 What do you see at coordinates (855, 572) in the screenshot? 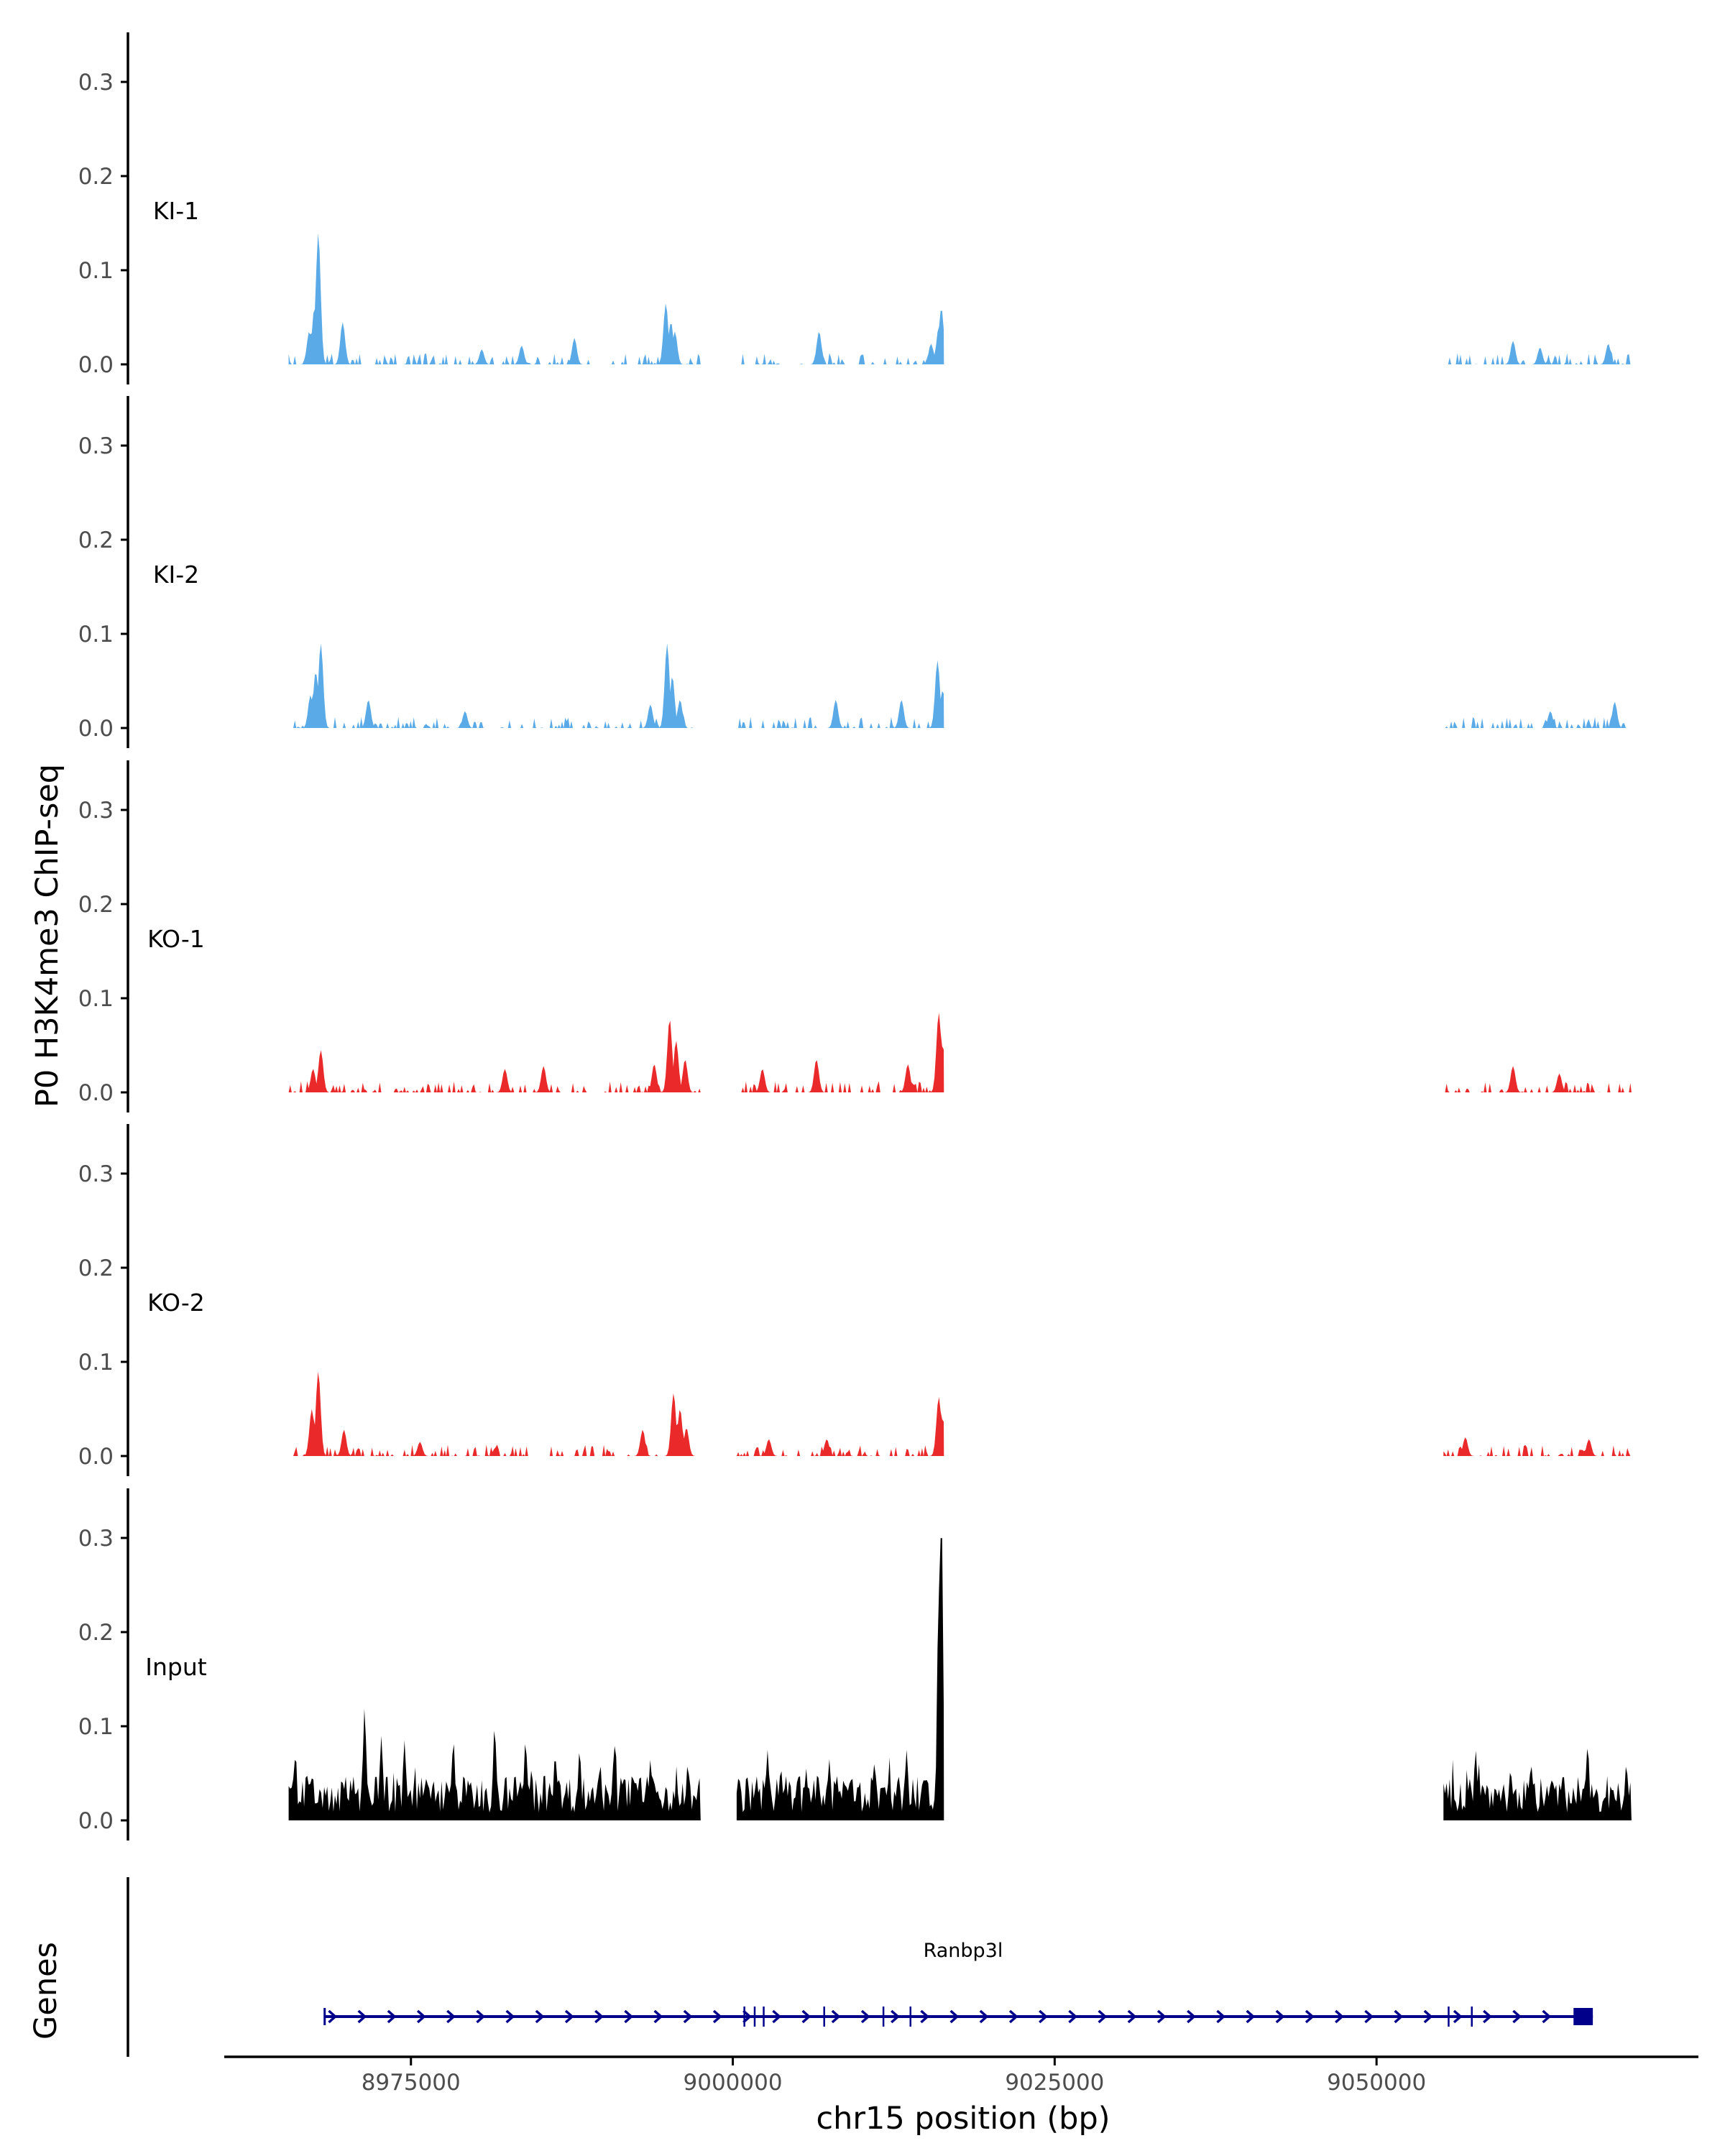
I see `track-ki-2: 0.0 0.1 0.2 0.3 KI-2` at bounding box center [855, 572].